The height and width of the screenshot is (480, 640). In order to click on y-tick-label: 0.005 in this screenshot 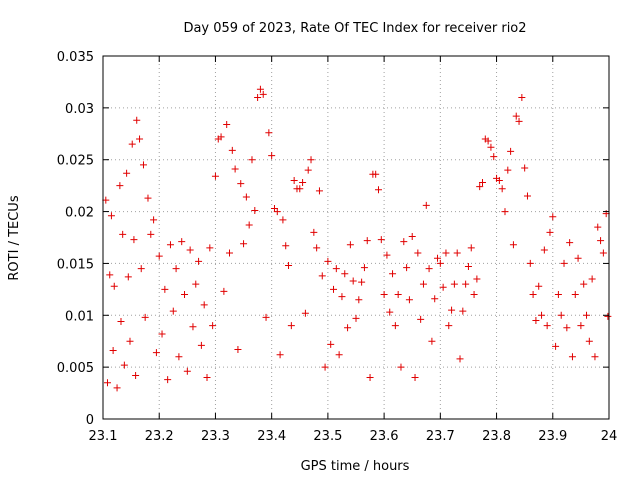, I will do `click(75, 368)`.